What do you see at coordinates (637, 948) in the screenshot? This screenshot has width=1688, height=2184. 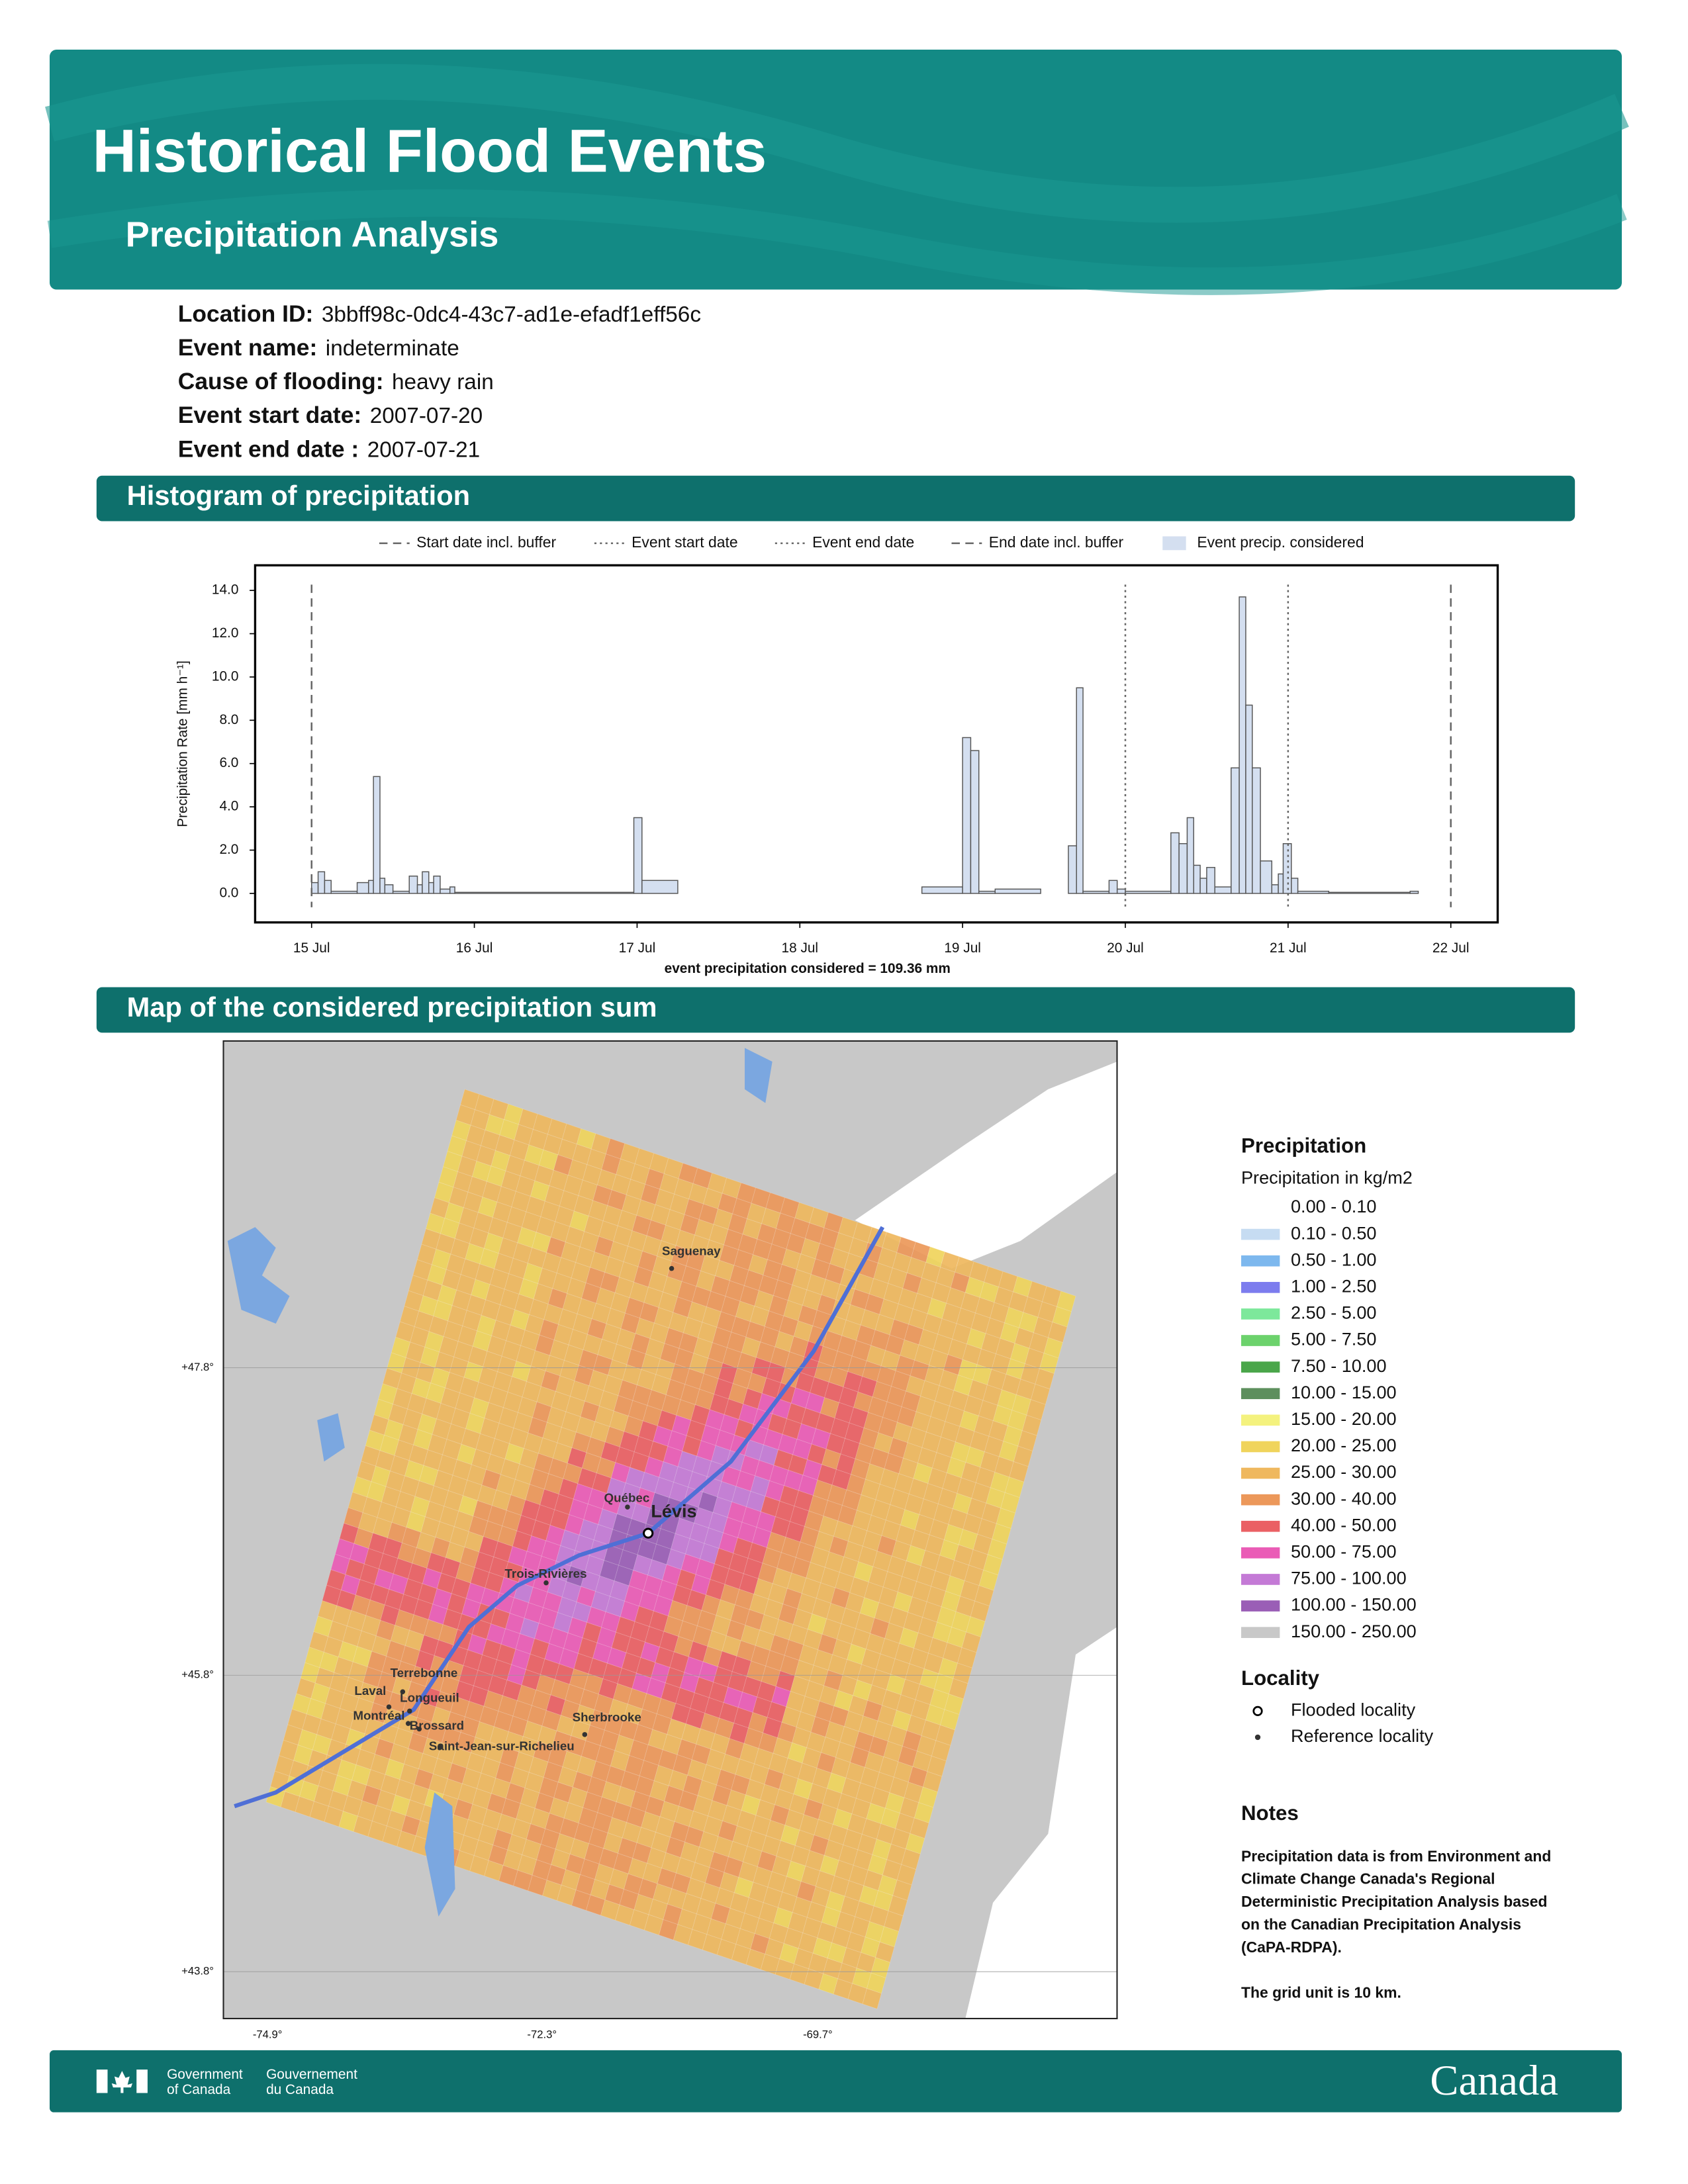 I see `x-tick-label: 17 Jul` at bounding box center [637, 948].